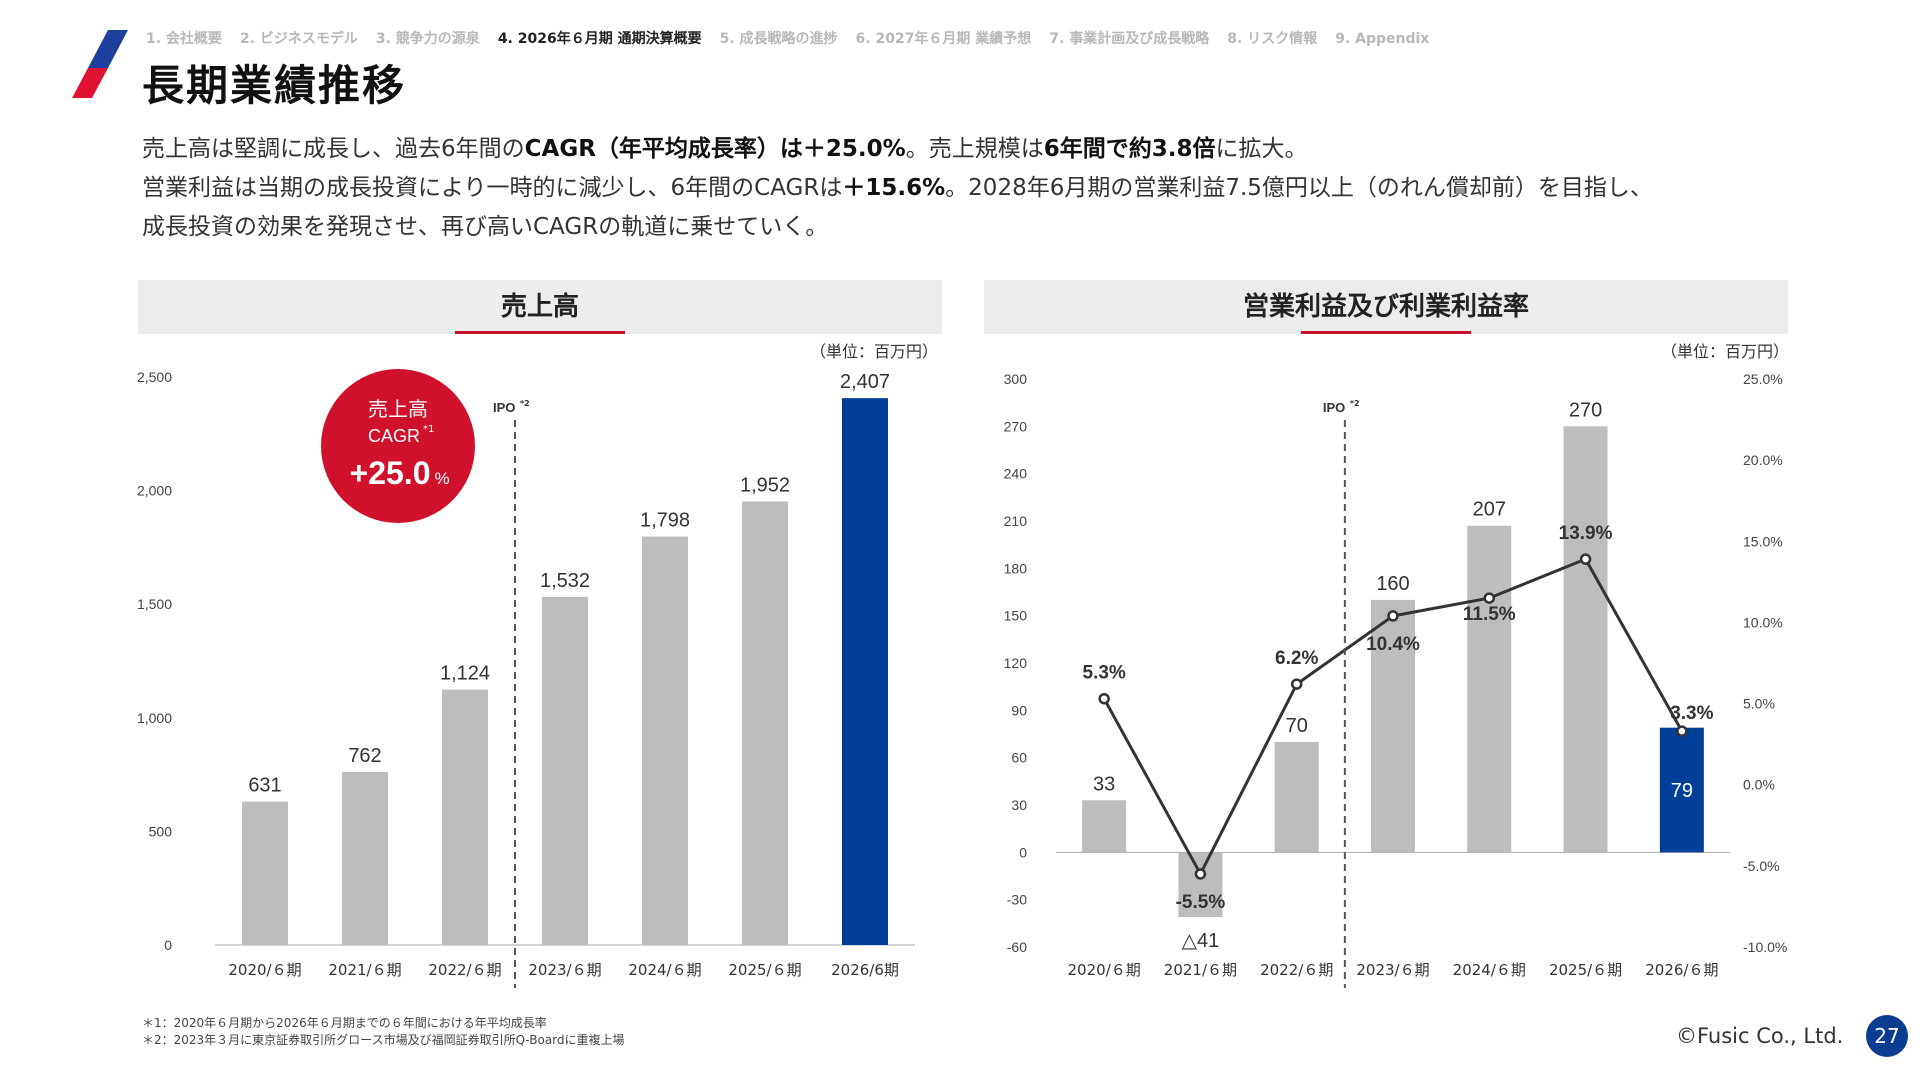 The image size is (1920, 1080). What do you see at coordinates (1261, 149) in the screenshot?
I see `lead-text-span: に拡大。` at bounding box center [1261, 149].